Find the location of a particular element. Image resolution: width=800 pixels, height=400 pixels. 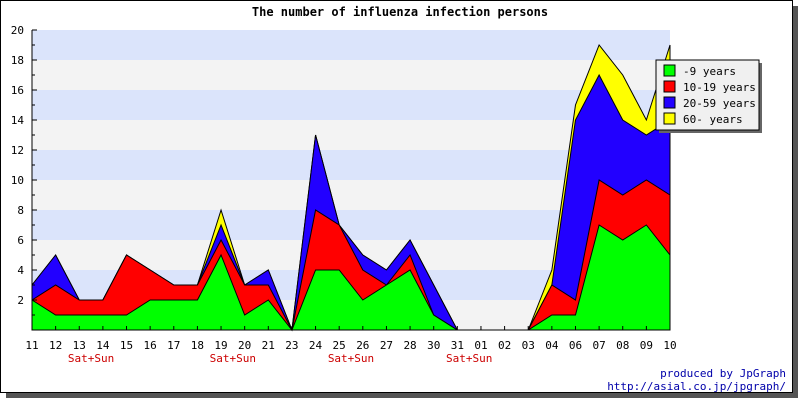

x-tick-label: 24 is located at coordinates (316, 345).